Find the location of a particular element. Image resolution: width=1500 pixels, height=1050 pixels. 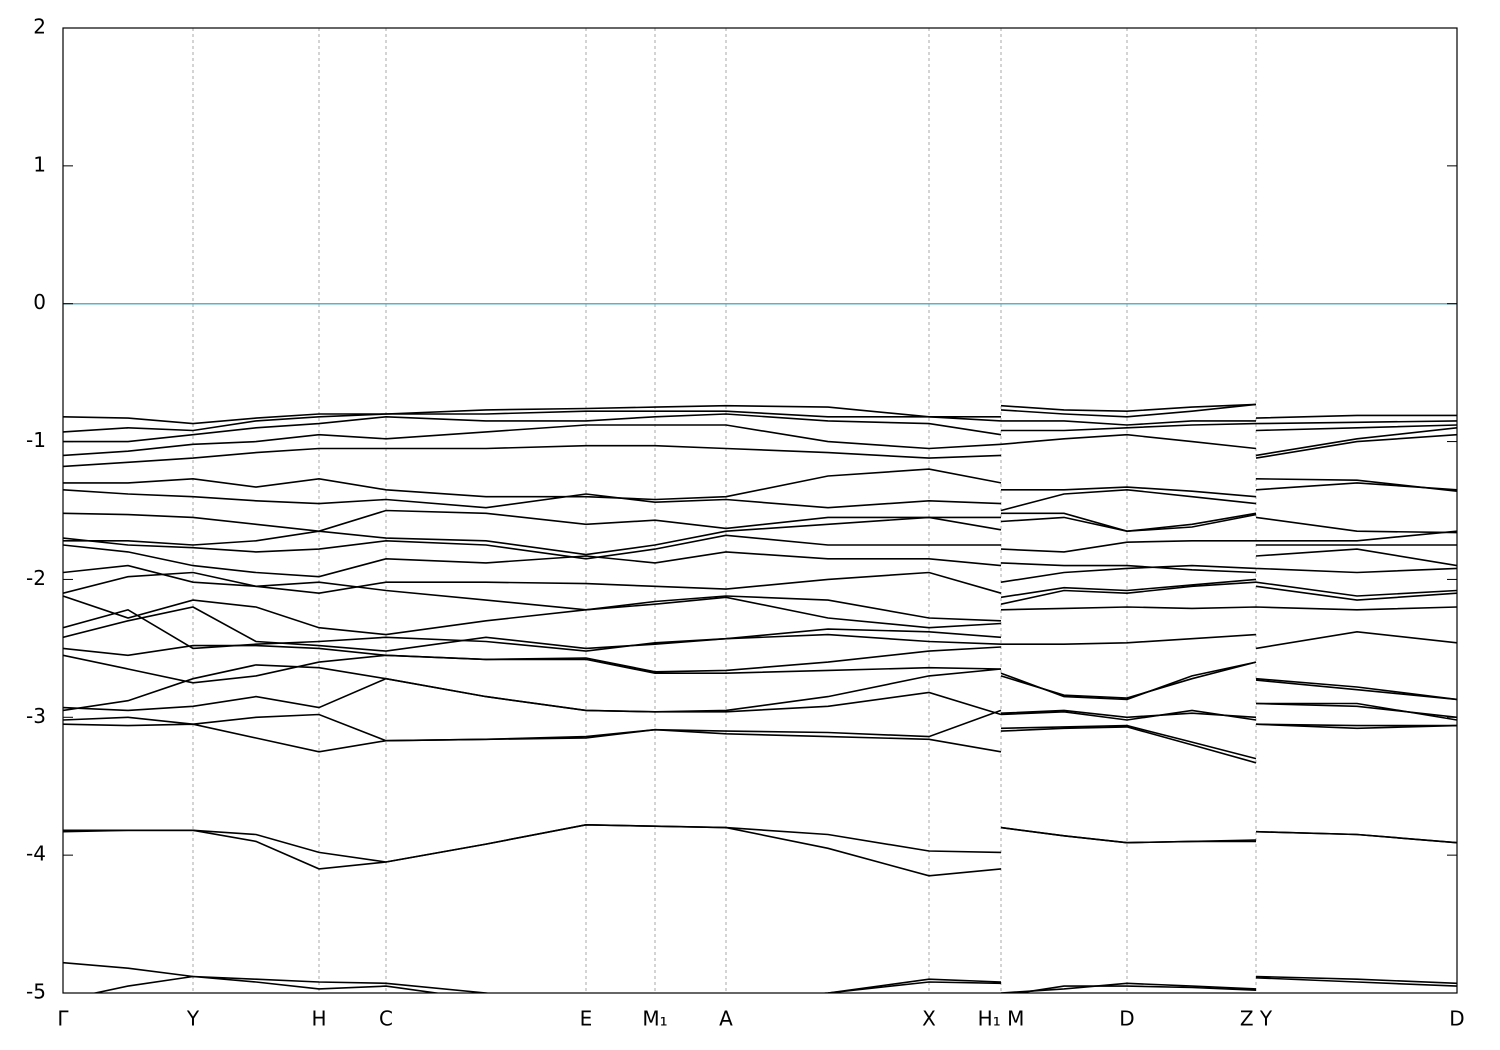

x-tick-label: H₁ M is located at coordinates (1001, 1019).